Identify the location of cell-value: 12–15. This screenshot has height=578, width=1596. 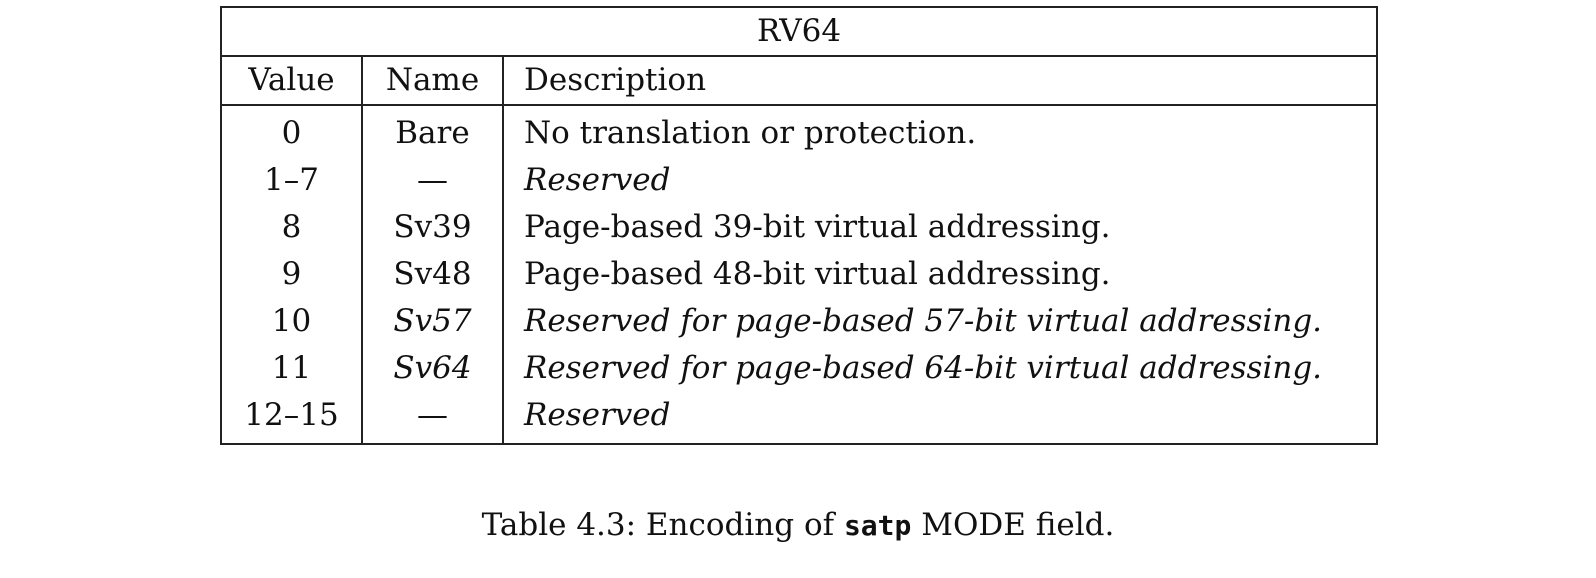
(291, 418).